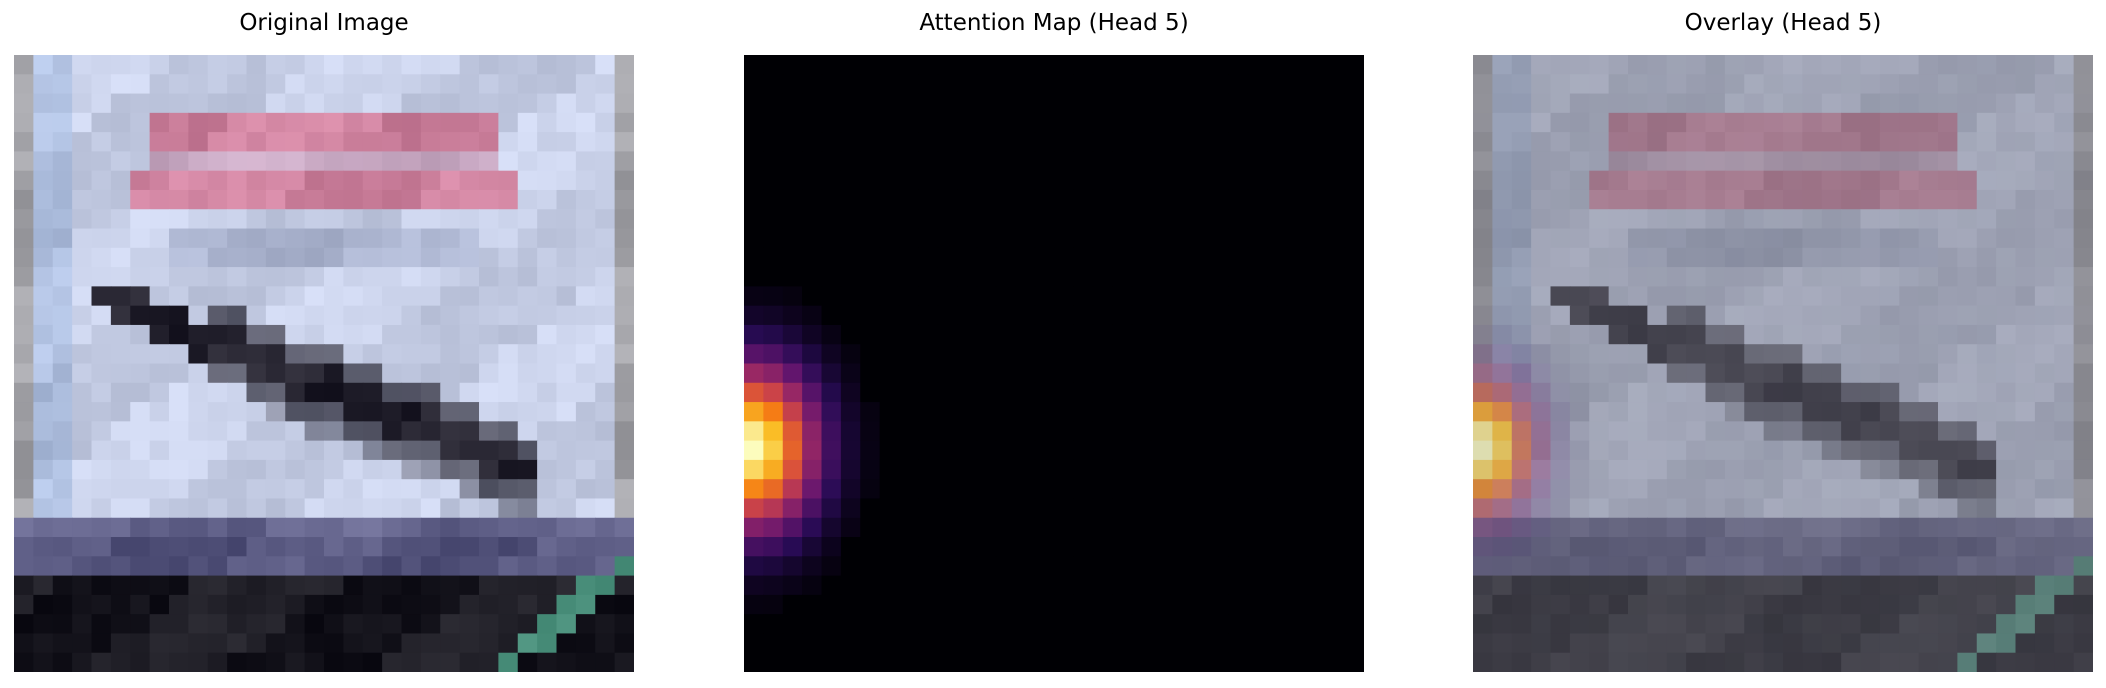 Image resolution: width=2106 pixels, height=688 pixels. Describe the element at coordinates (1783, 23) in the screenshot. I see `panel-title-overlay: Overlay (Head 5)` at that location.